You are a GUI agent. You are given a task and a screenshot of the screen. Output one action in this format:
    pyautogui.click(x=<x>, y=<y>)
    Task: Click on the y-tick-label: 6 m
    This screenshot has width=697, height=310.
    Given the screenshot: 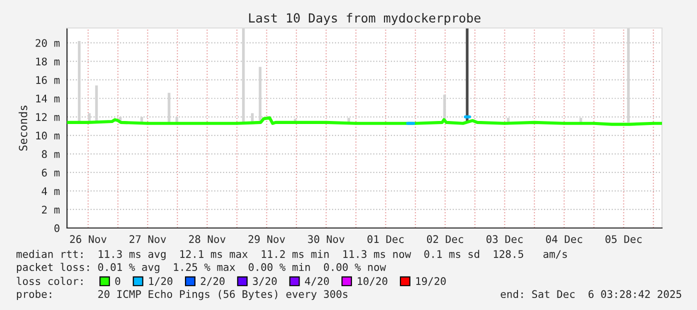 What is the action you would take?
    pyautogui.click(x=51, y=172)
    